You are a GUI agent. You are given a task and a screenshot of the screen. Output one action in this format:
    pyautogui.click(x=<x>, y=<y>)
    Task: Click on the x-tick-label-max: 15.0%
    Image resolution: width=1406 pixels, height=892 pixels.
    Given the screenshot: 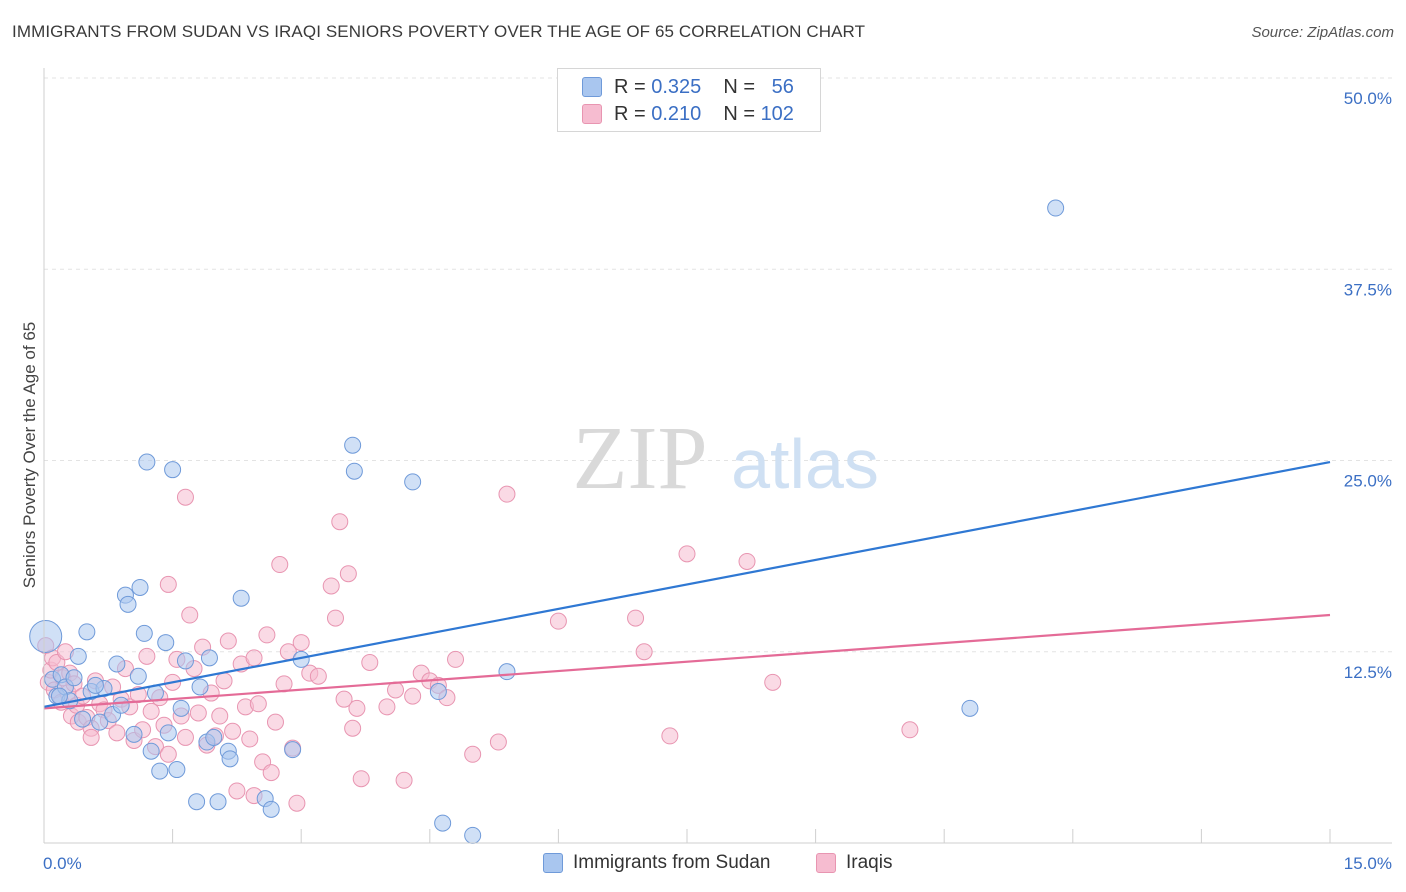 What is the action you would take?
    pyautogui.click(x=1368, y=863)
    